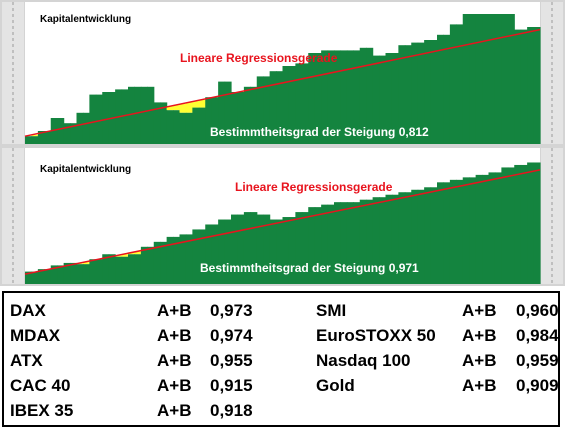  Describe the element at coordinates (231, 360) in the screenshot. I see `r-squared-value: 0,955` at that location.